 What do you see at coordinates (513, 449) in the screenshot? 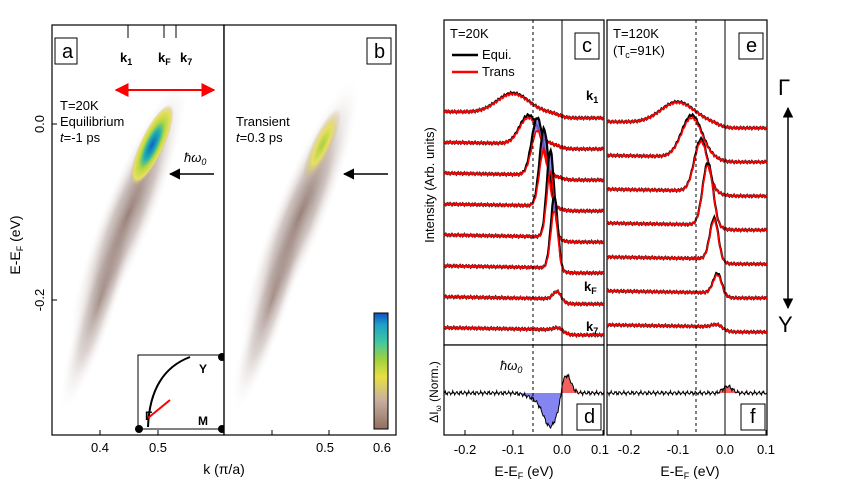
I see `xtick-d-1: -0.1` at bounding box center [513, 449].